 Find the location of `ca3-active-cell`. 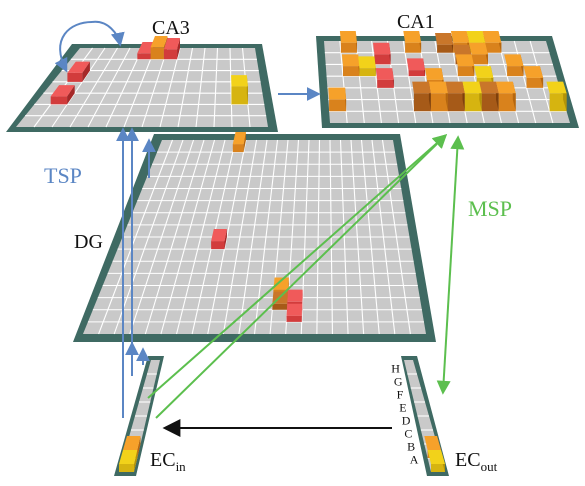

ca3-active-cell is located at coordinates (239, 89).